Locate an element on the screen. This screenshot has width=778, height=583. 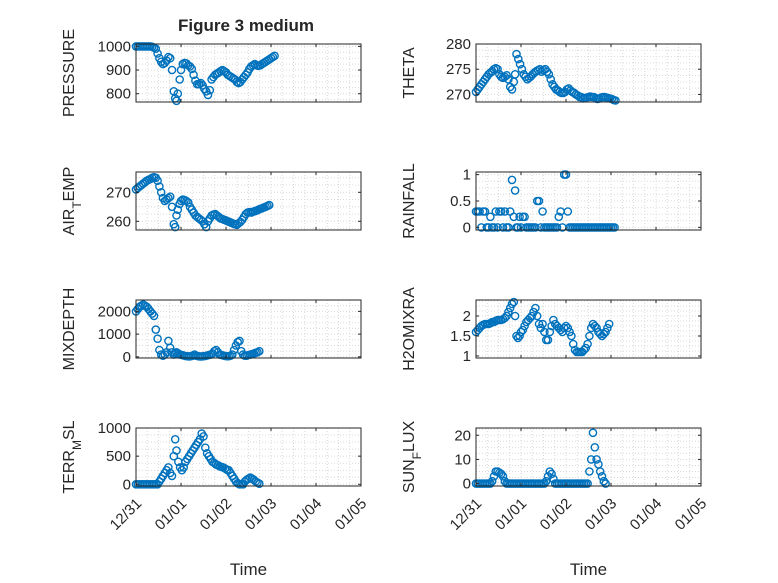
y-tick-label: 1000 is located at coordinates (114, 428).